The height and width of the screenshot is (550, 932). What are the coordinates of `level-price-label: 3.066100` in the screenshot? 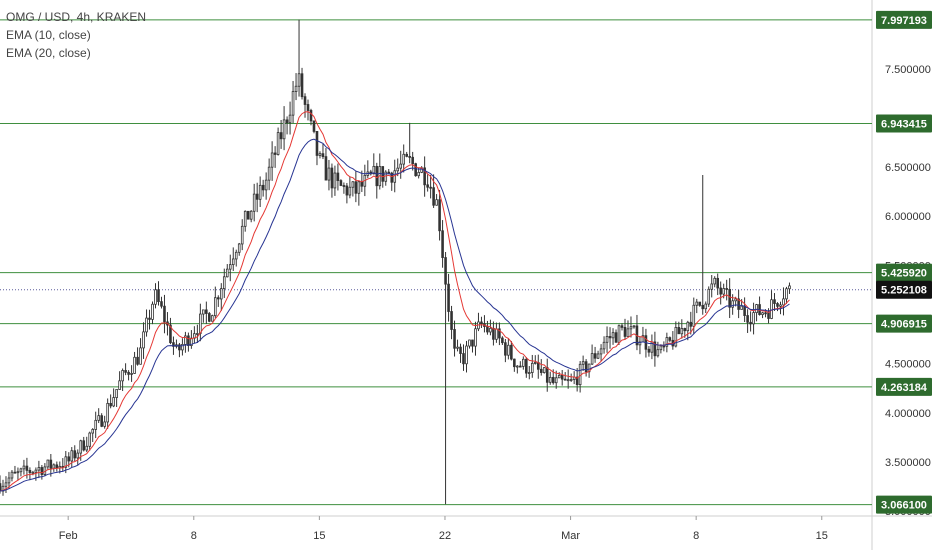 It's located at (904, 506).